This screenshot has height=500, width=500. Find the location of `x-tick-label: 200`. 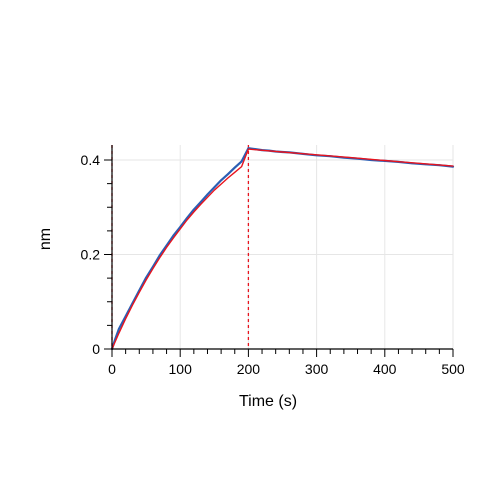

x-tick-label: 200 is located at coordinates (249, 369).